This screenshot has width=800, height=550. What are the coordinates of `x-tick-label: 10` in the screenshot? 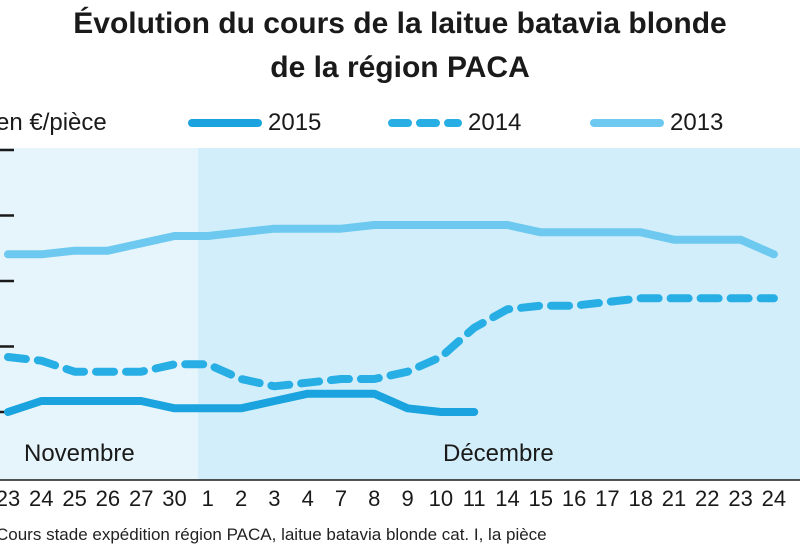 It's located at (441, 498).